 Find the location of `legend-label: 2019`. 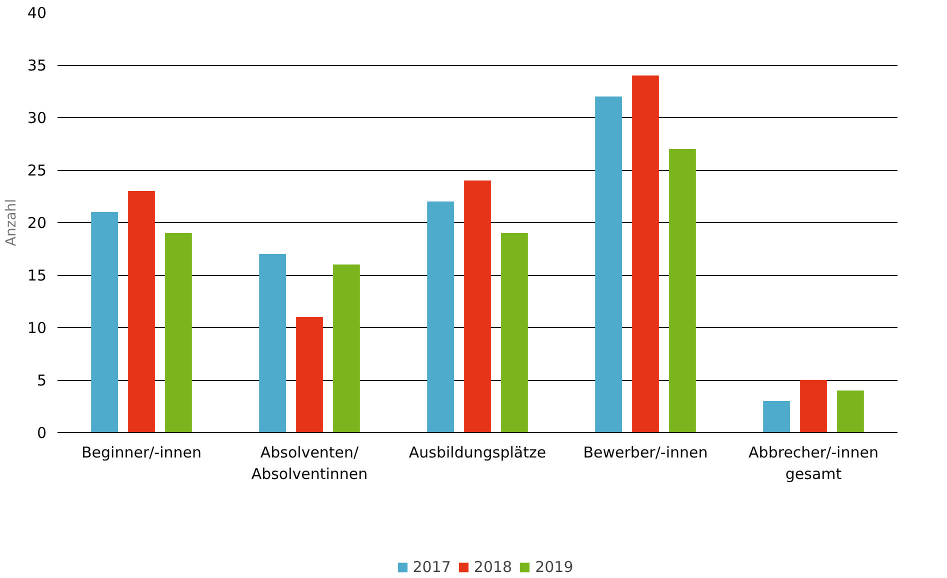

legend-label: 2019 is located at coordinates (554, 567).